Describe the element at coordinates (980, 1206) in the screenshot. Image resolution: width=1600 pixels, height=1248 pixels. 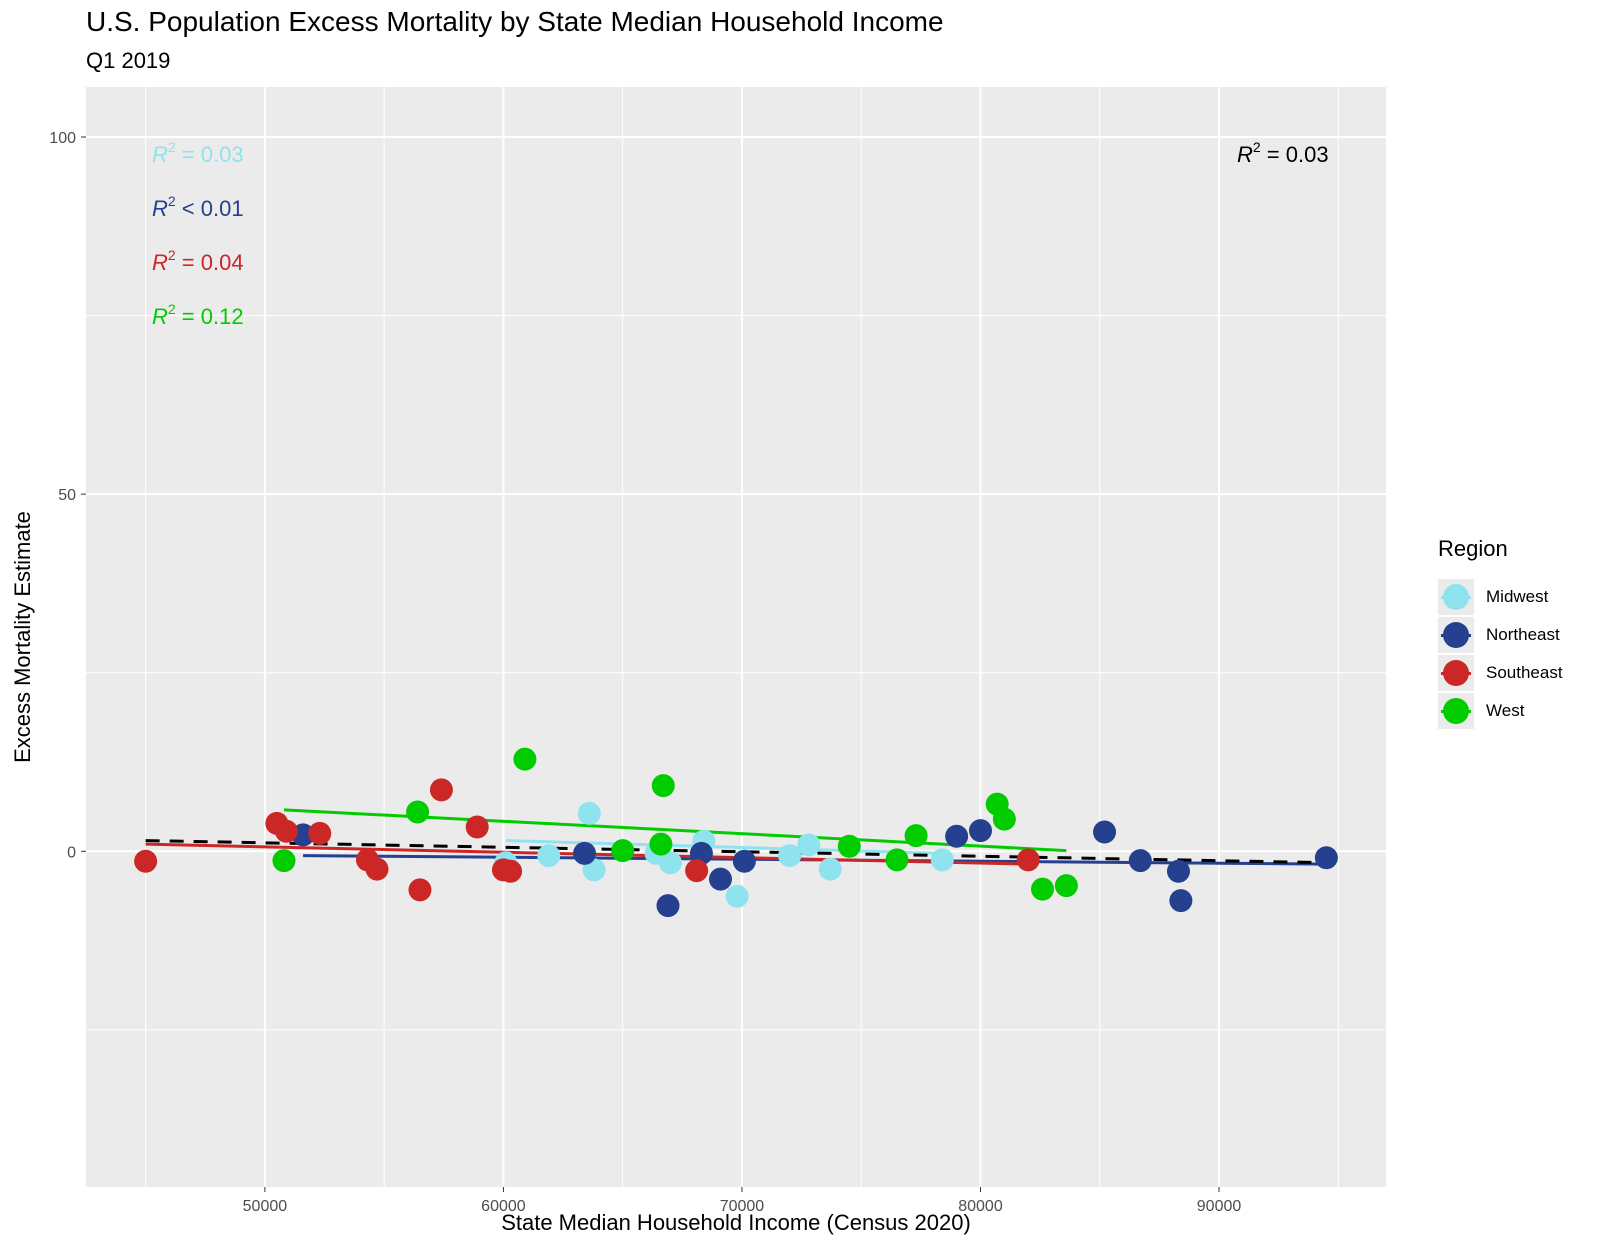
I see `x-tick-label: 80000` at that location.